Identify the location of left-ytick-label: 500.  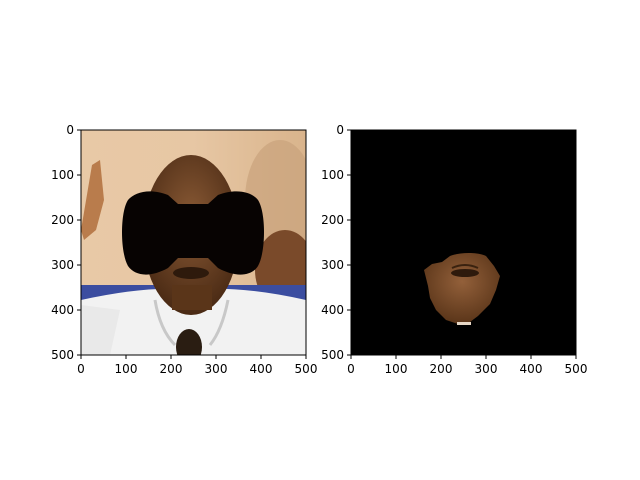
(62, 355).